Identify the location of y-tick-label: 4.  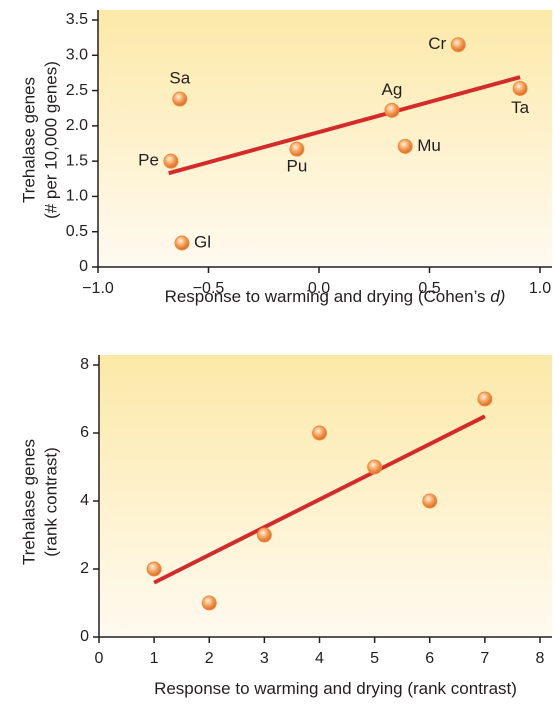
(84, 500).